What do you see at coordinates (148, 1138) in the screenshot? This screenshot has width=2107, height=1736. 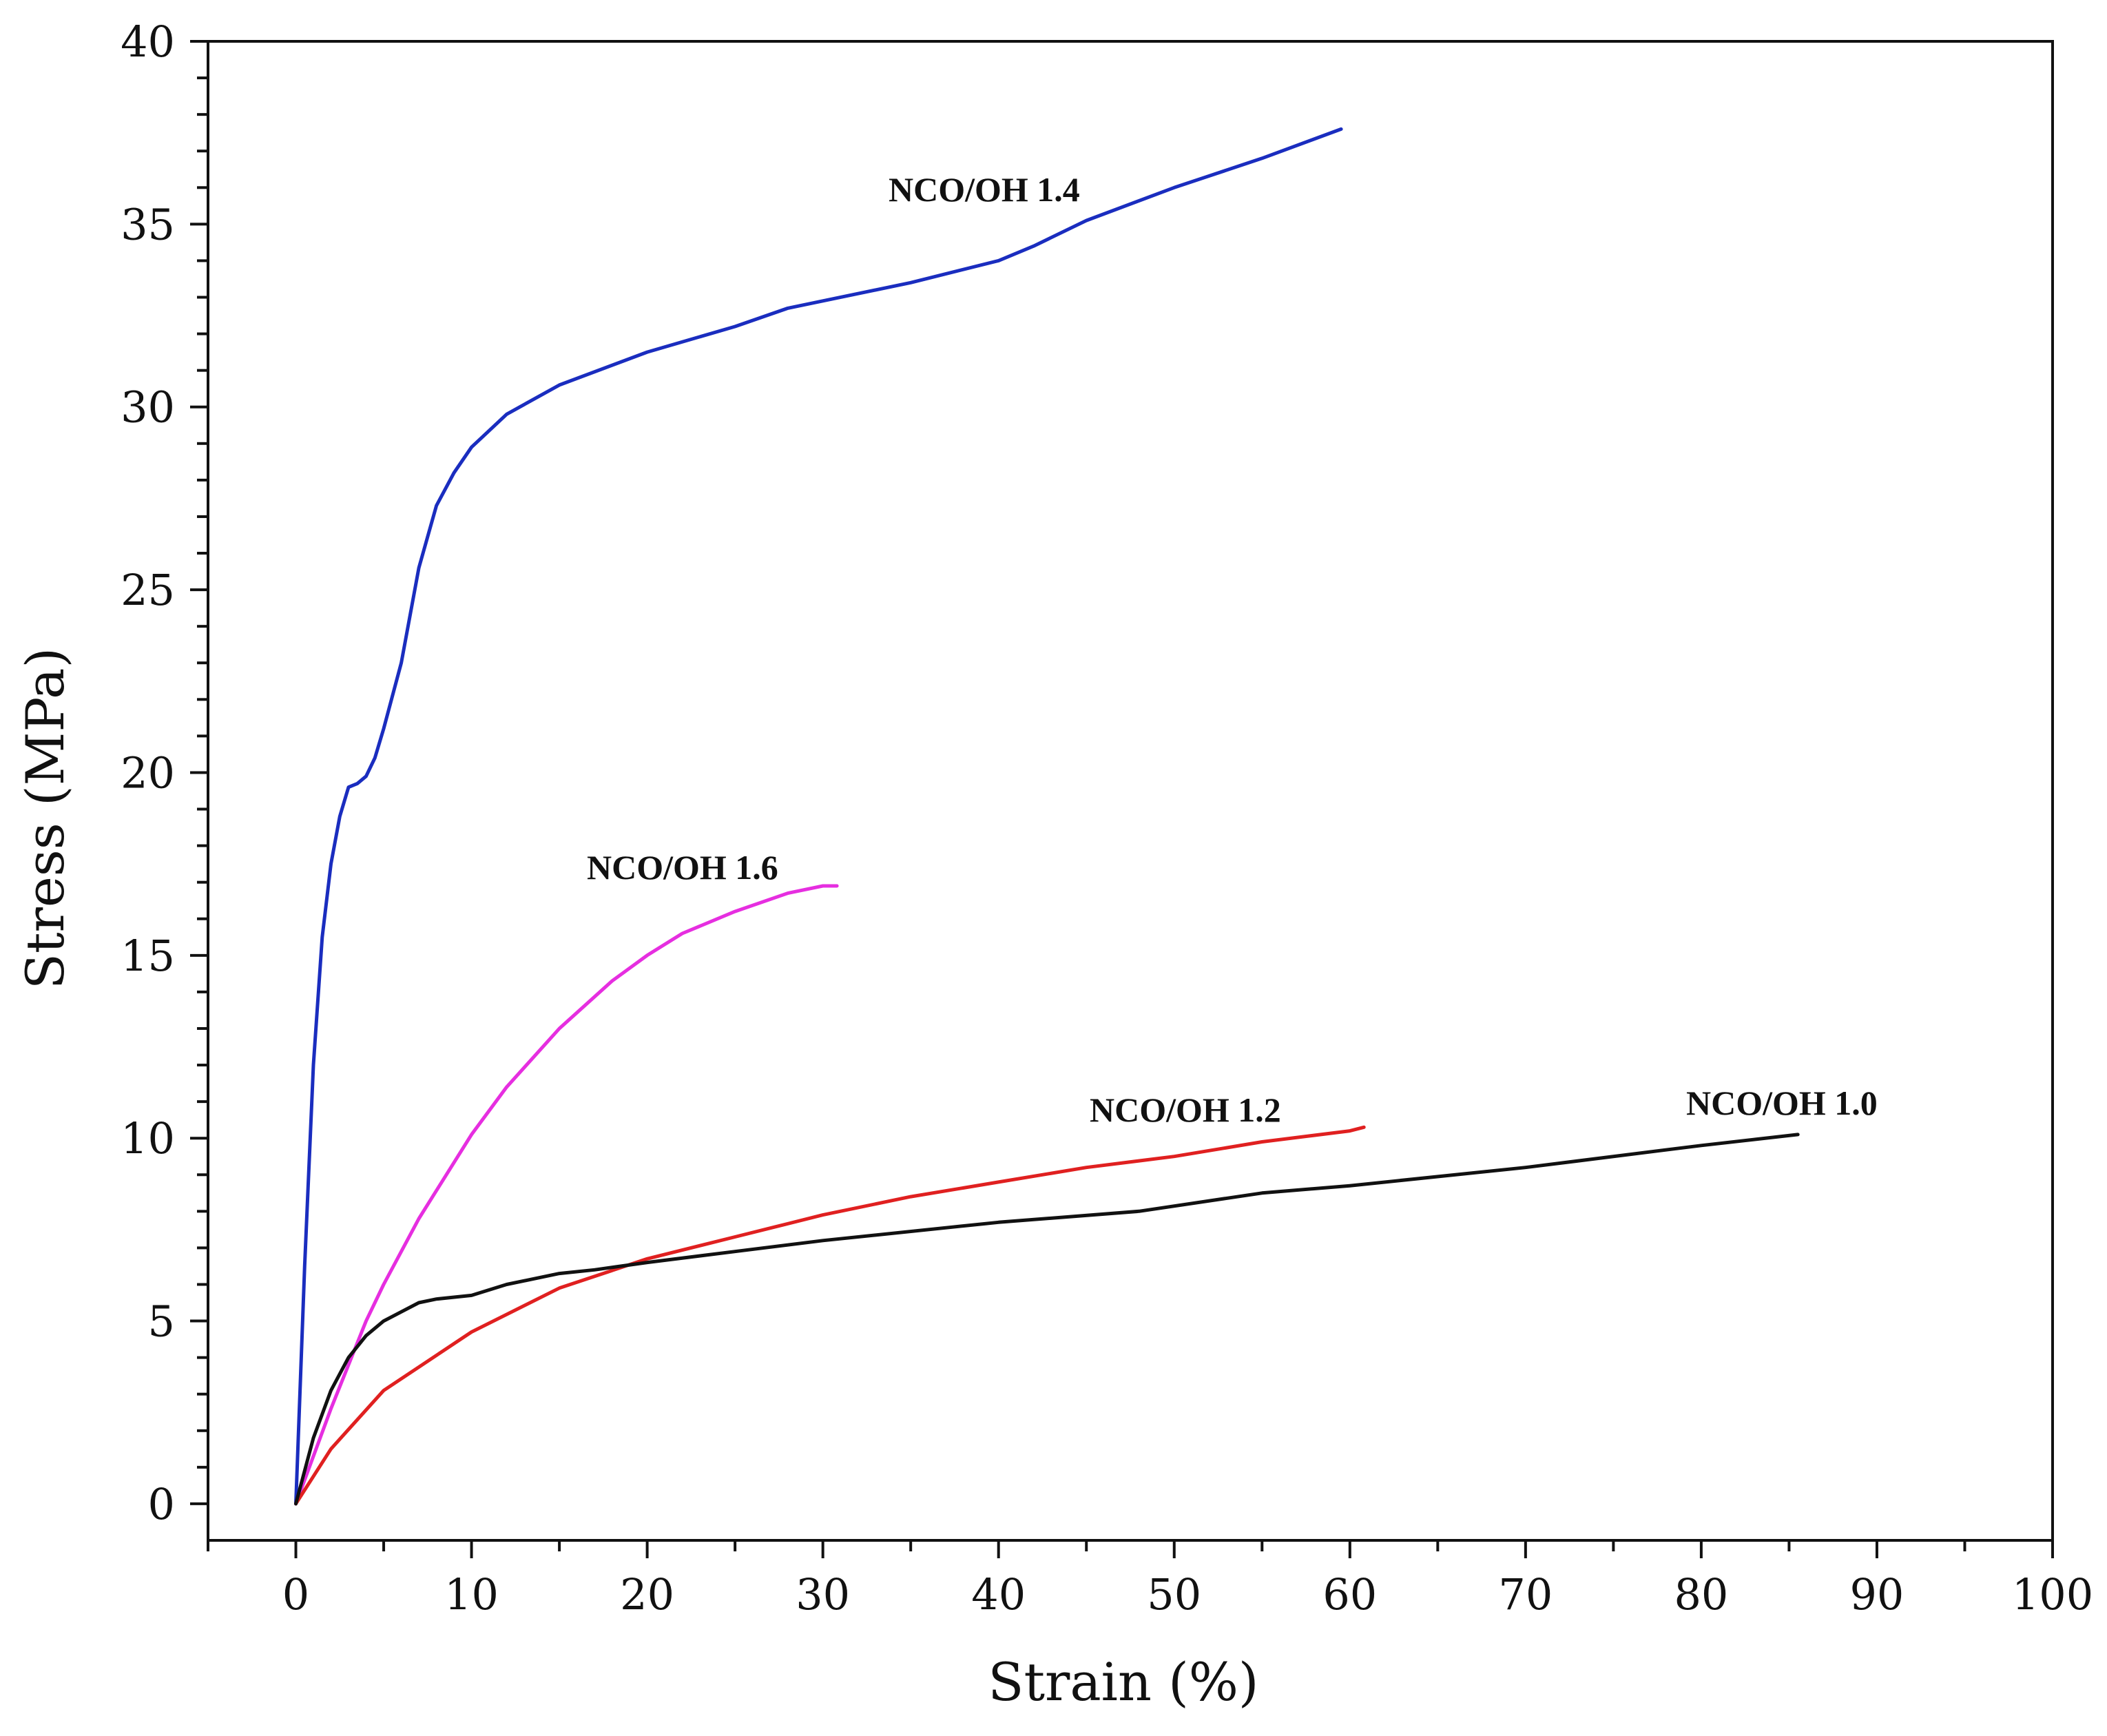 I see `y-tick-label: 10` at bounding box center [148, 1138].